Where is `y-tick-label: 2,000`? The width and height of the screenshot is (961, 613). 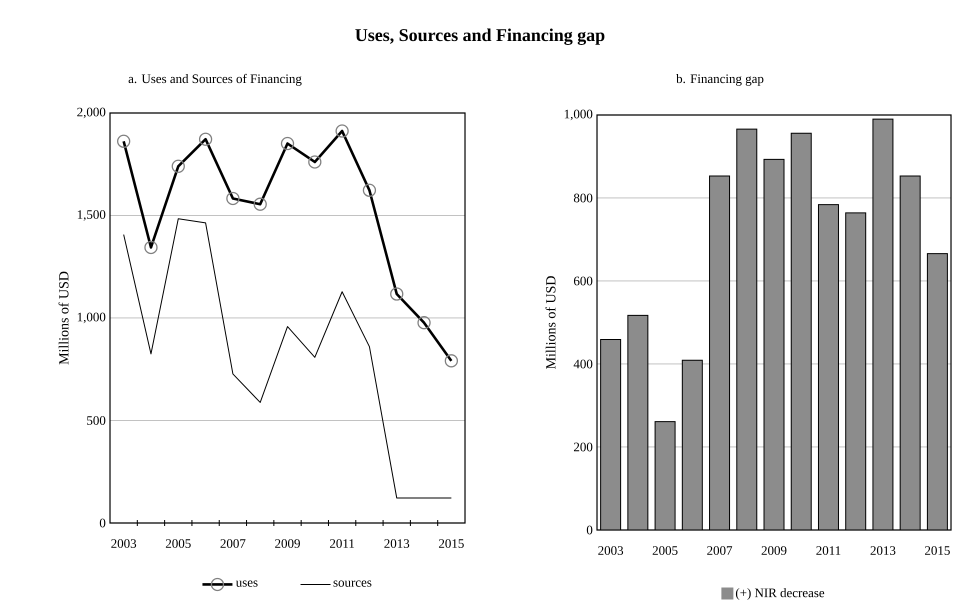 y-tick-label: 2,000 is located at coordinates (91, 113).